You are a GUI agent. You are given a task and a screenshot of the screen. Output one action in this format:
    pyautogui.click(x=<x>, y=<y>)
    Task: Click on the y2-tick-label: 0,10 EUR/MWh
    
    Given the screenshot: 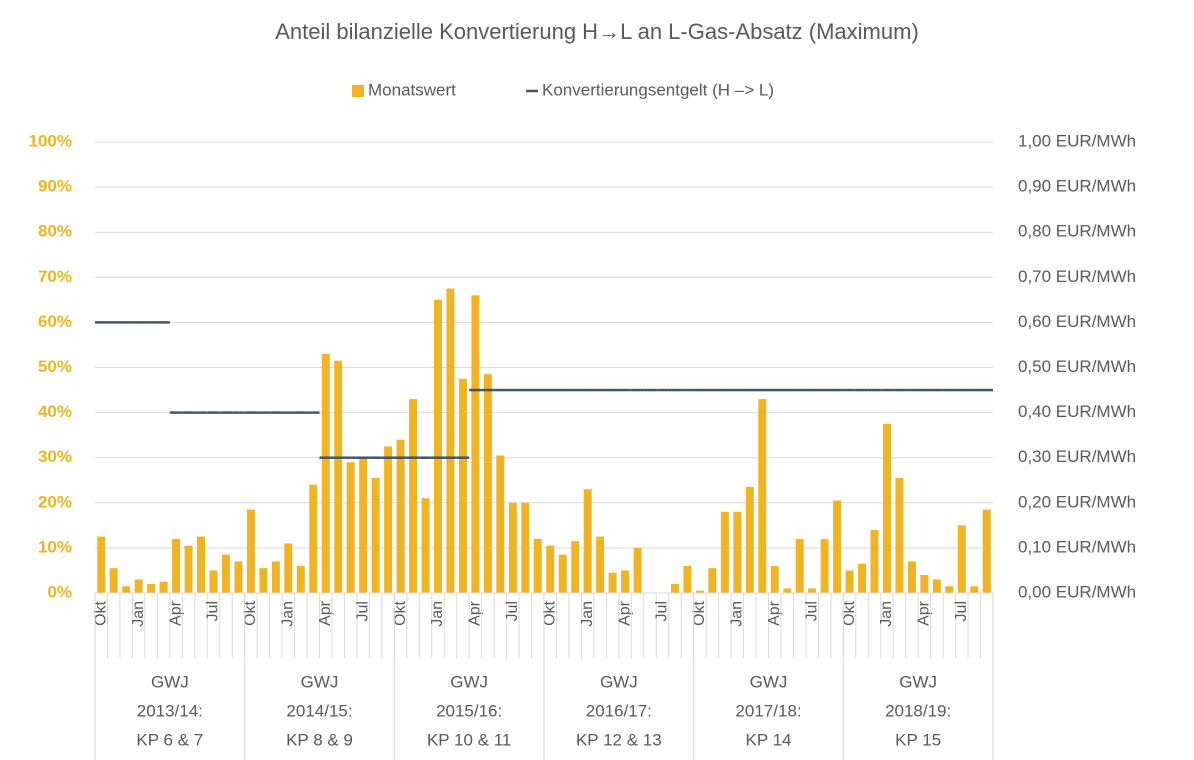 What is the action you would take?
    pyautogui.click(x=1077, y=546)
    